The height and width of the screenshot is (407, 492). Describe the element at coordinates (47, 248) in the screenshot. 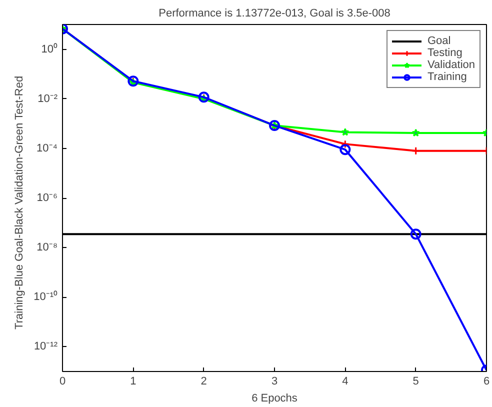

I see `y-tick-label: 10⁻⁸` at that location.